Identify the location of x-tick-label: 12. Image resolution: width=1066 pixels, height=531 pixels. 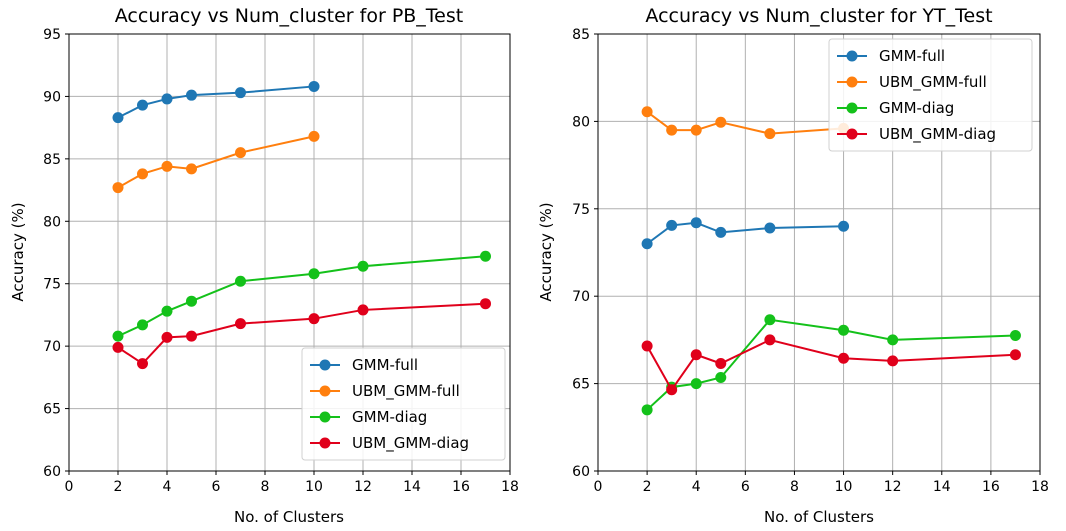
(363, 487).